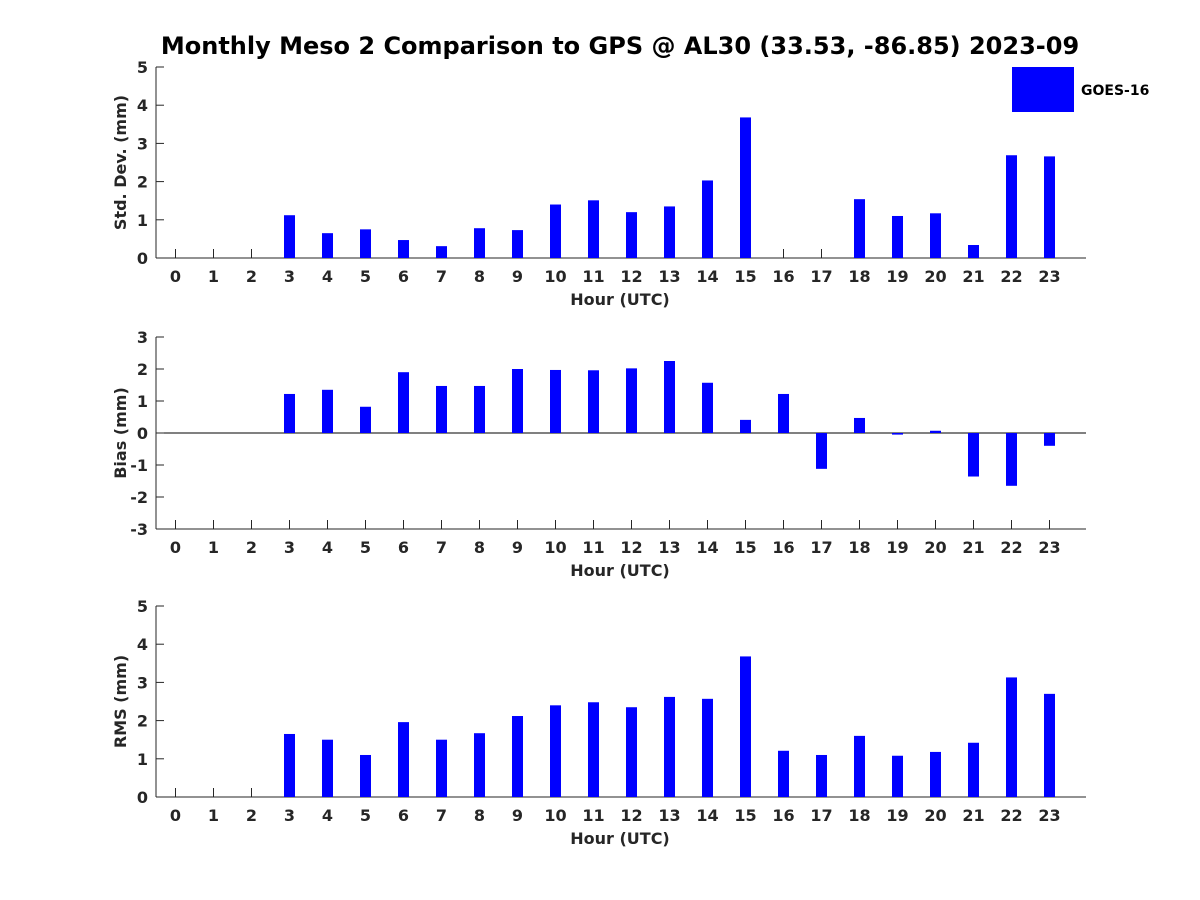 This screenshot has width=1200, height=900. I want to click on x-axis-label: Hour (UTC), so click(620, 299).